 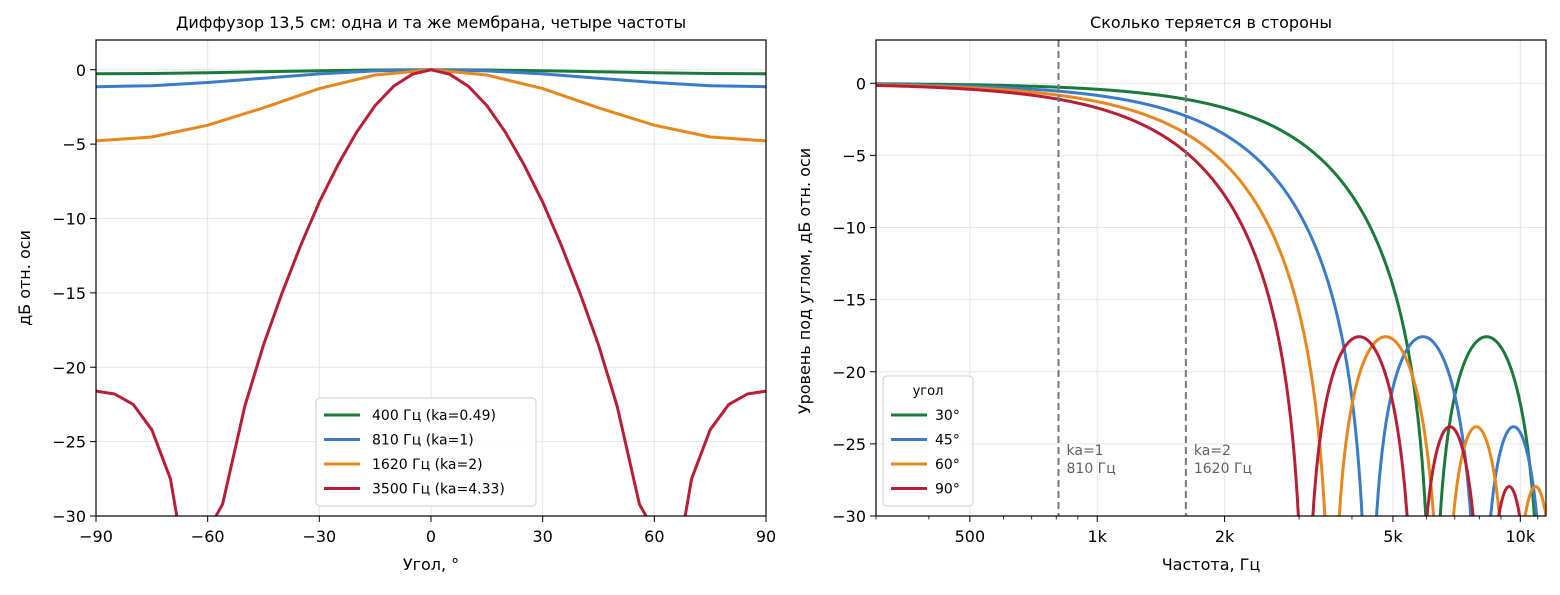 What do you see at coordinates (24, 278) in the screenshot?
I see `y-axis-title: дБ отн. оси` at bounding box center [24, 278].